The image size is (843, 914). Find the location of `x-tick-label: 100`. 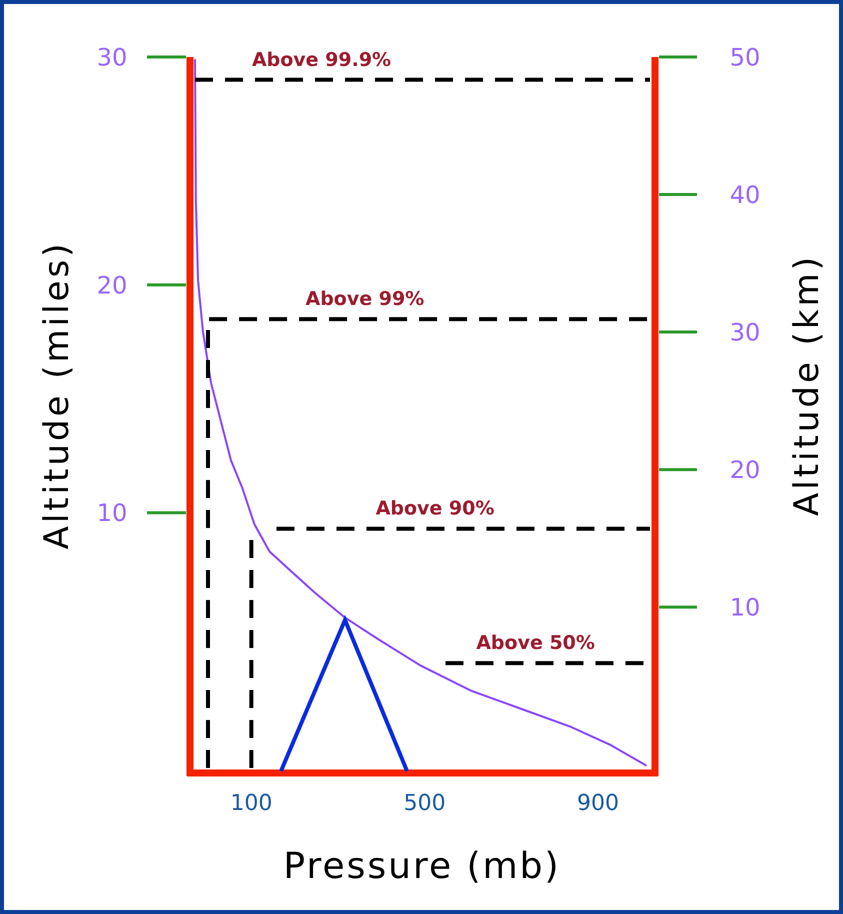

x-tick-label: 100 is located at coordinates (251, 803).